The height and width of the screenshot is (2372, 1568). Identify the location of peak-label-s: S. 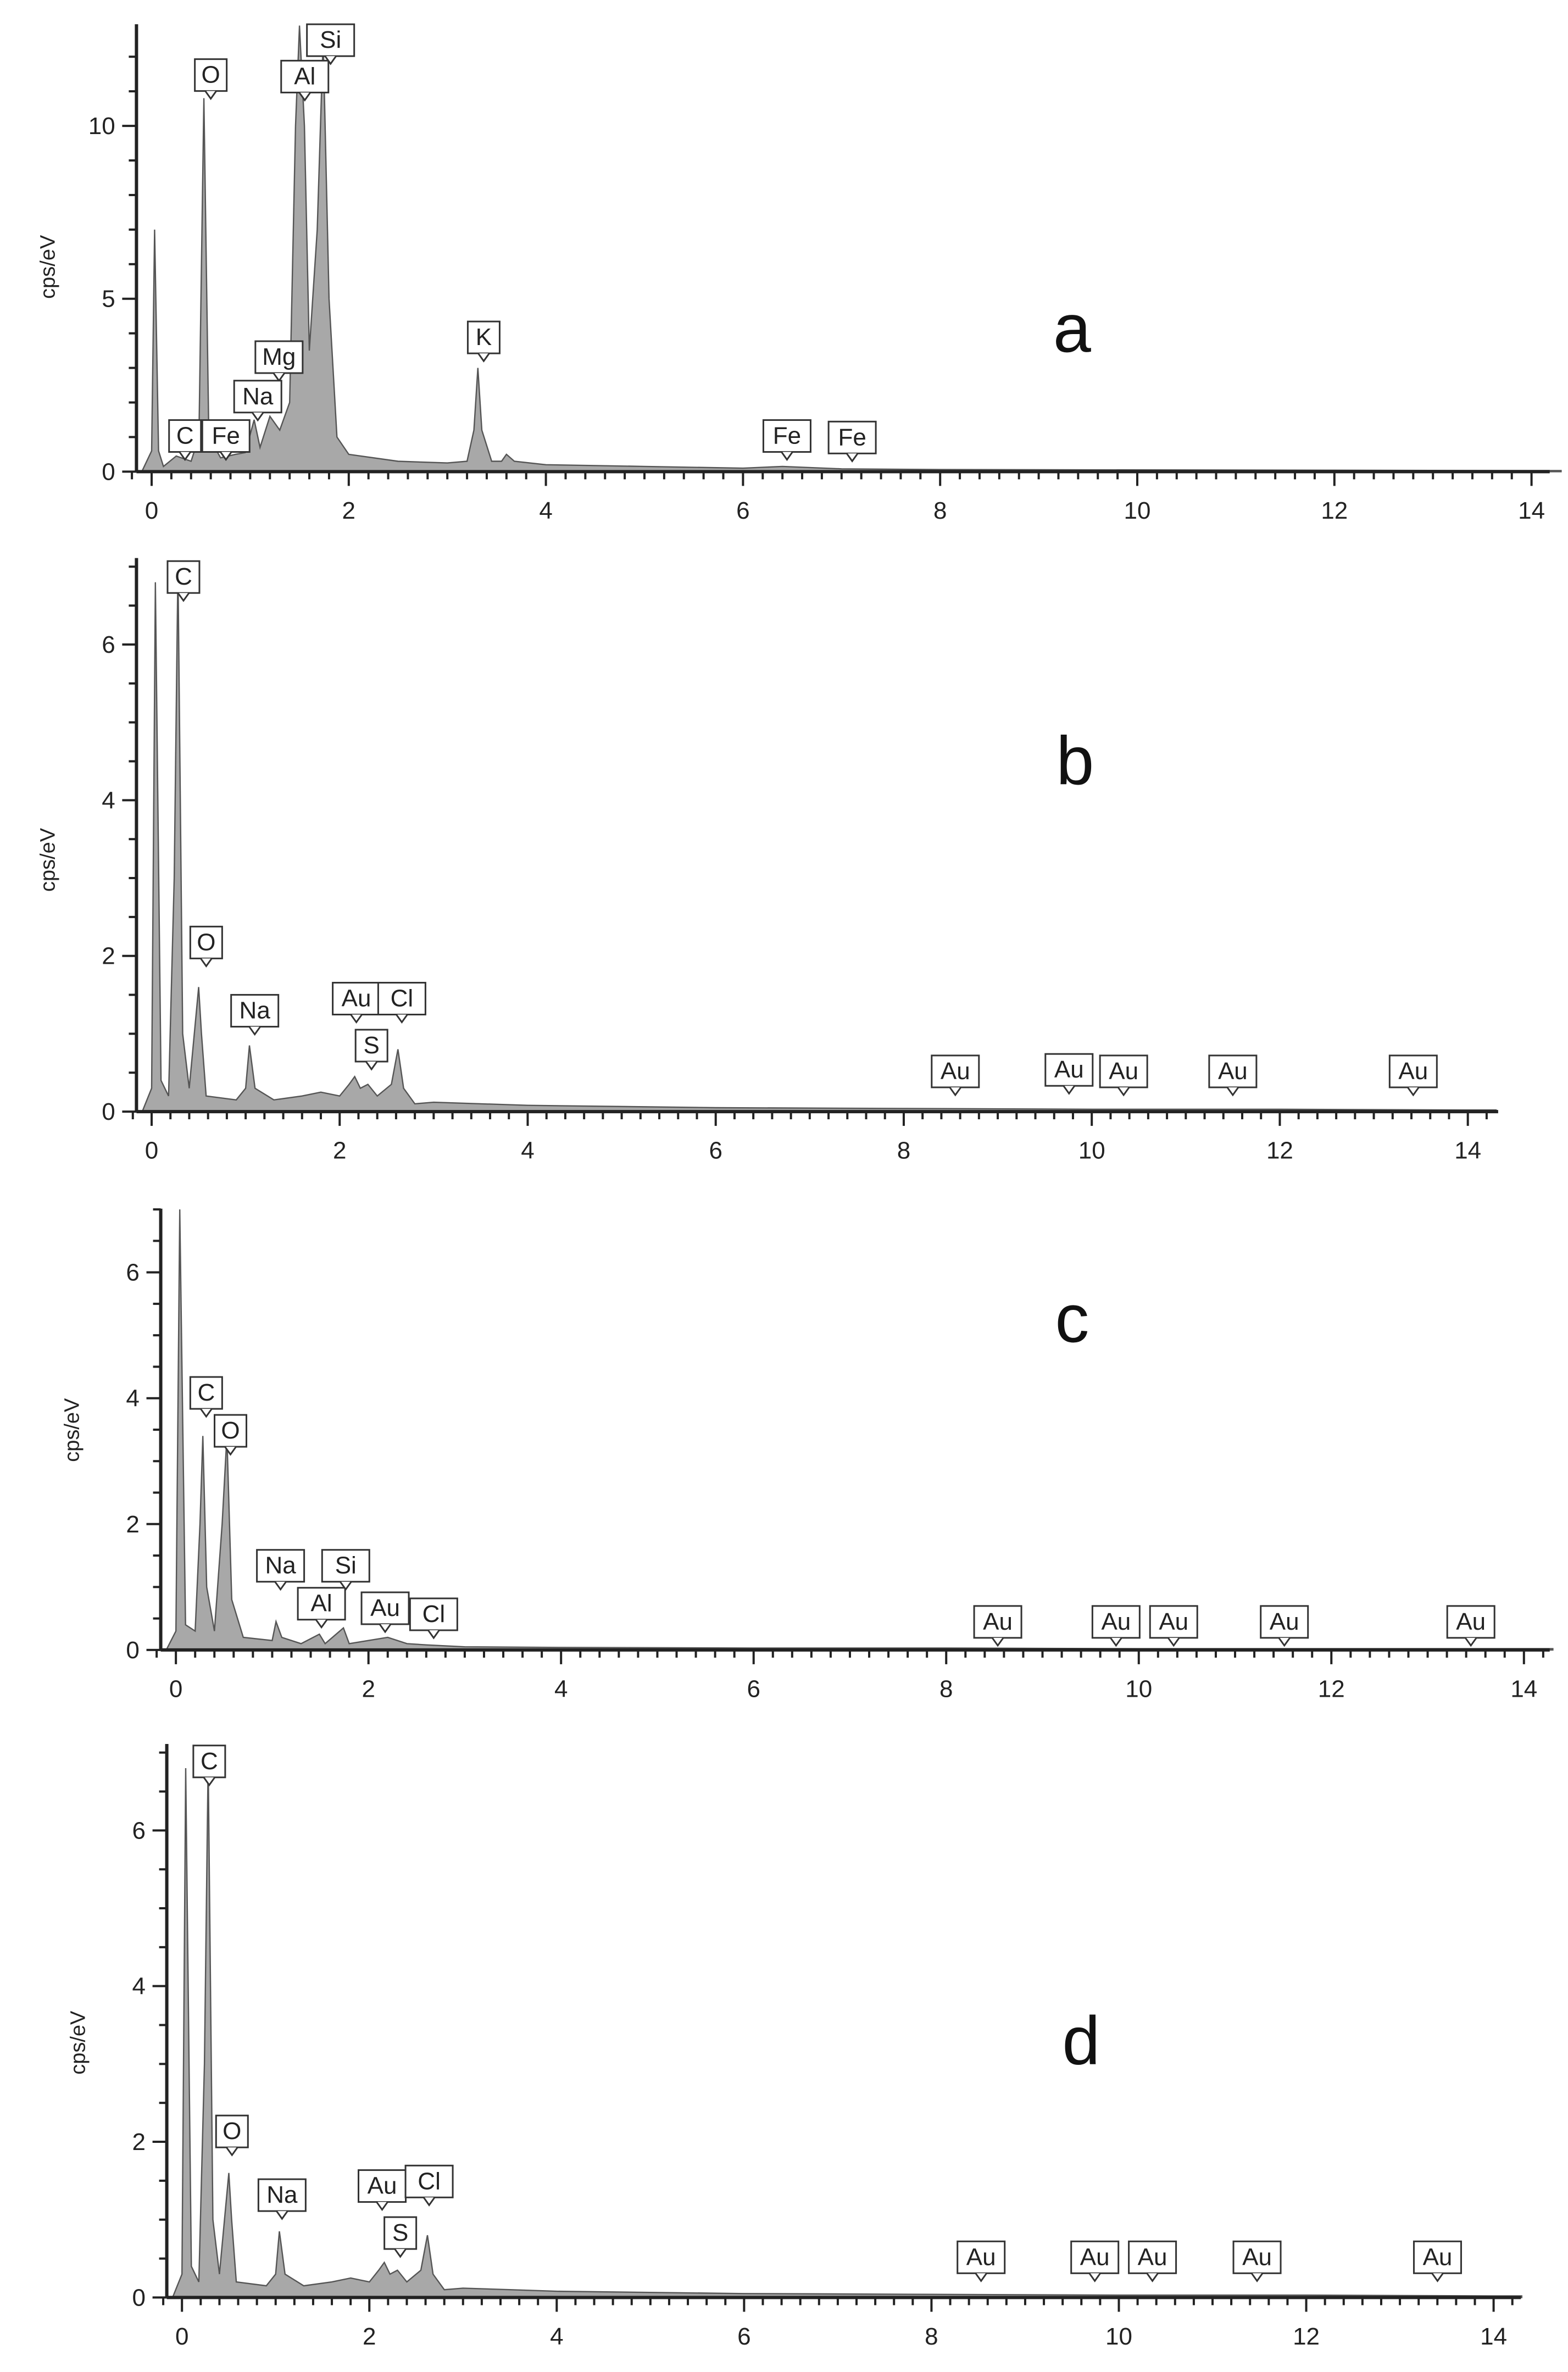
(371, 1050).